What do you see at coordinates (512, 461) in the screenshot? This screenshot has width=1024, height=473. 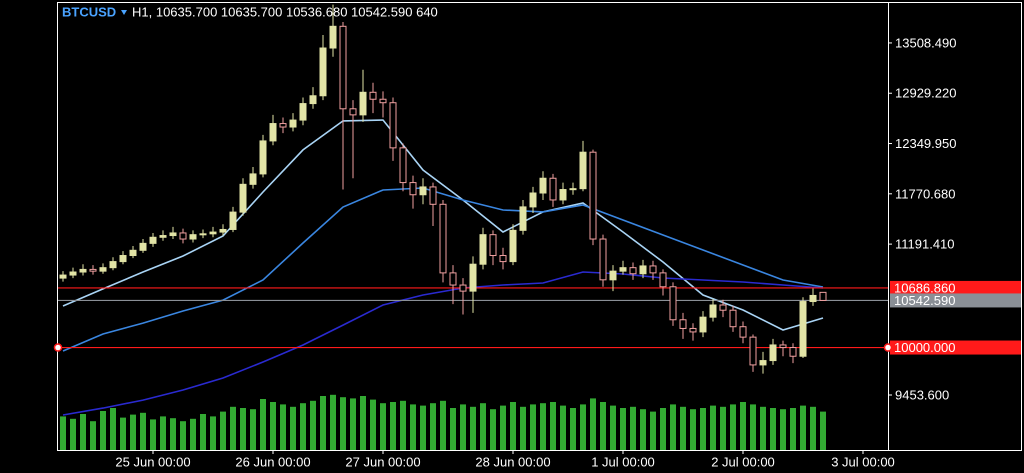 I see `x-tick-label: 28 Jun 00:00` at bounding box center [512, 461].